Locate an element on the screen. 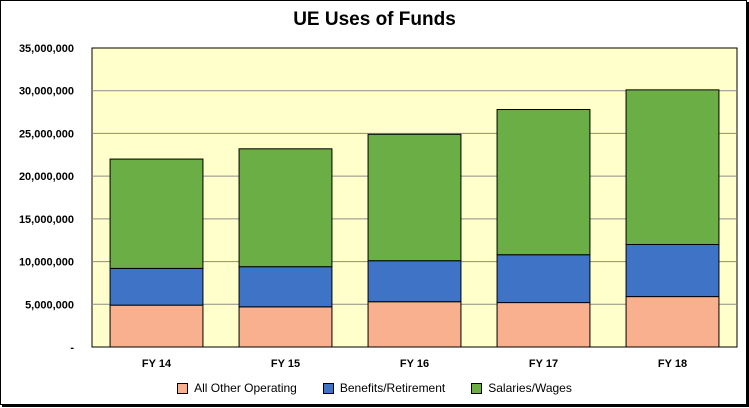 The height and width of the screenshot is (408, 749). legend-label: Salaries/Wages is located at coordinates (530, 388).